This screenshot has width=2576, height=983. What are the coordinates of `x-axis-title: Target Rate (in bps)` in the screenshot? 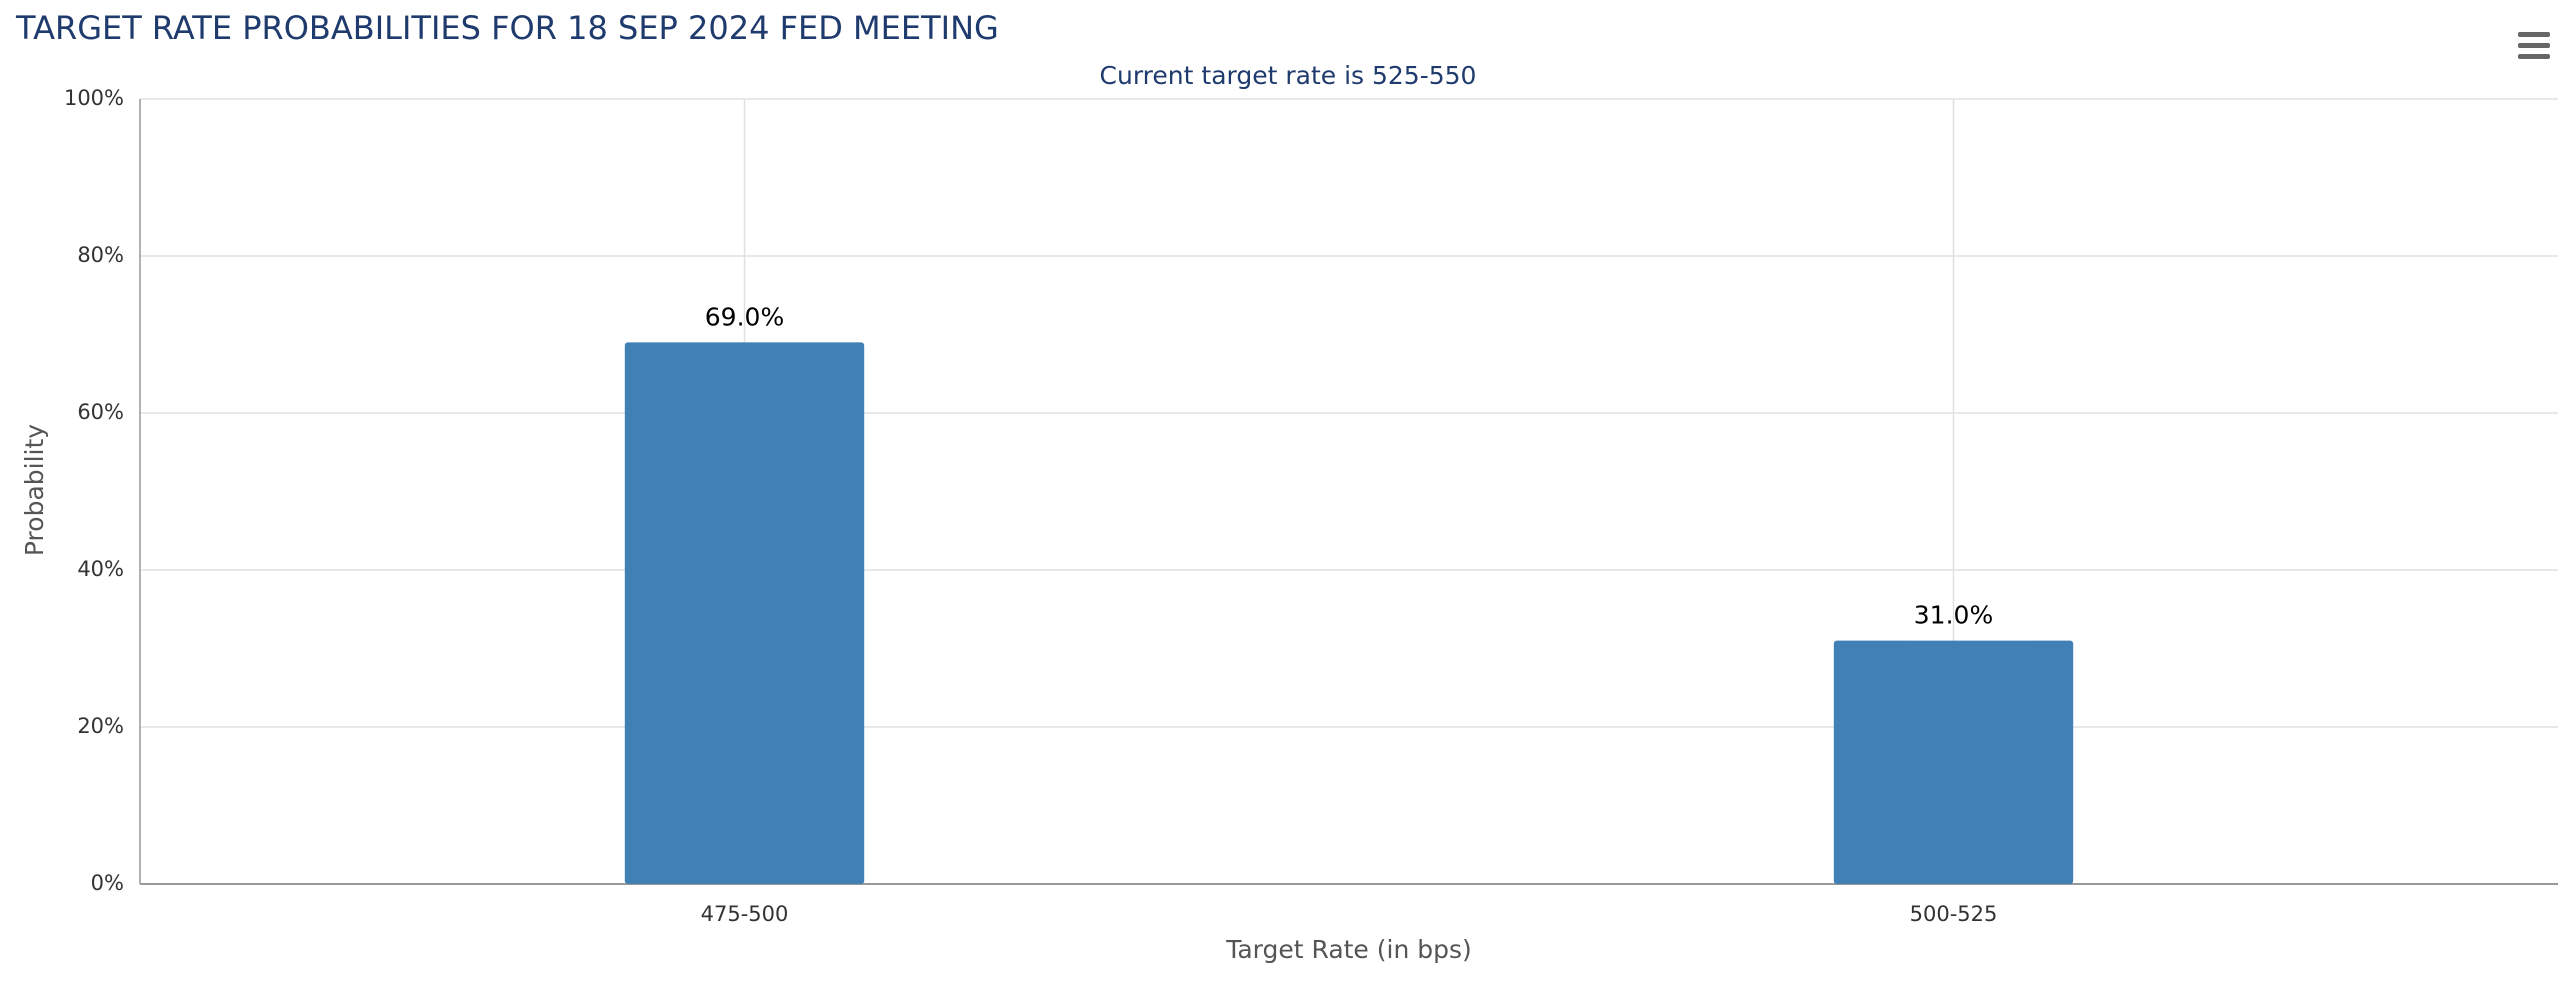 It's located at (1348, 949).